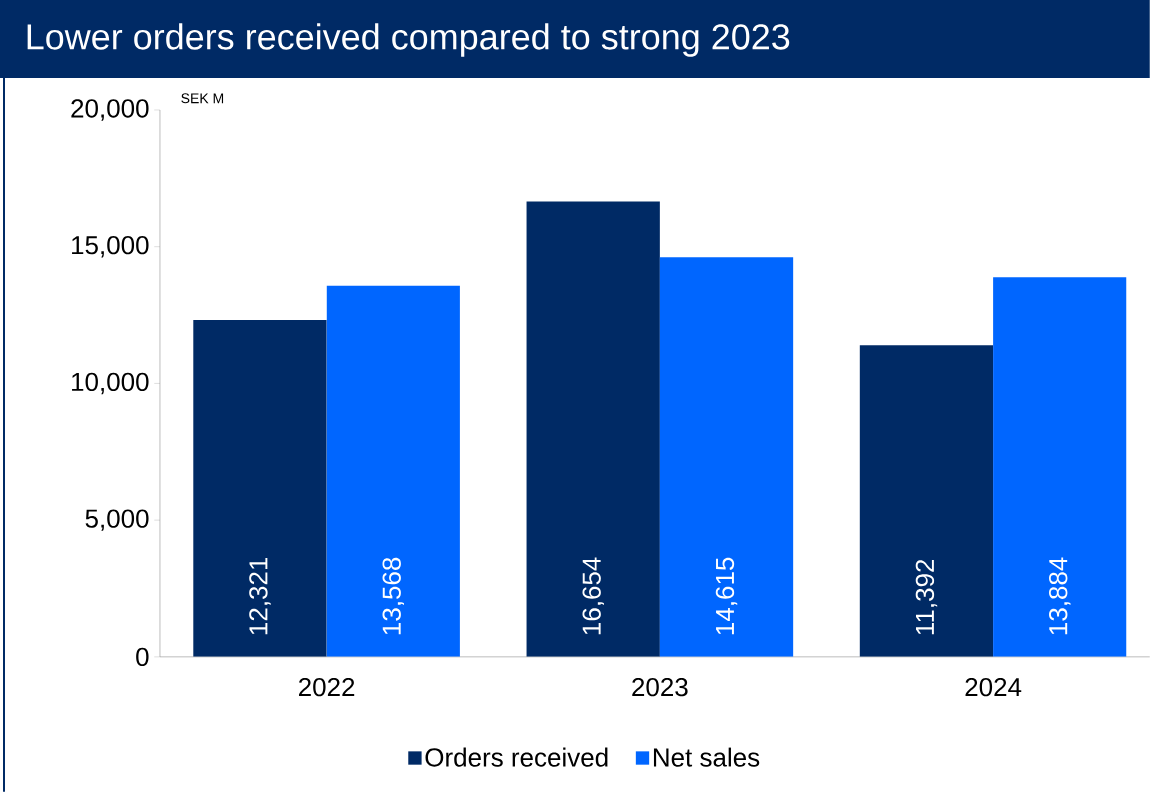  I want to click on y-tick-label: 15,000, so click(110, 247).